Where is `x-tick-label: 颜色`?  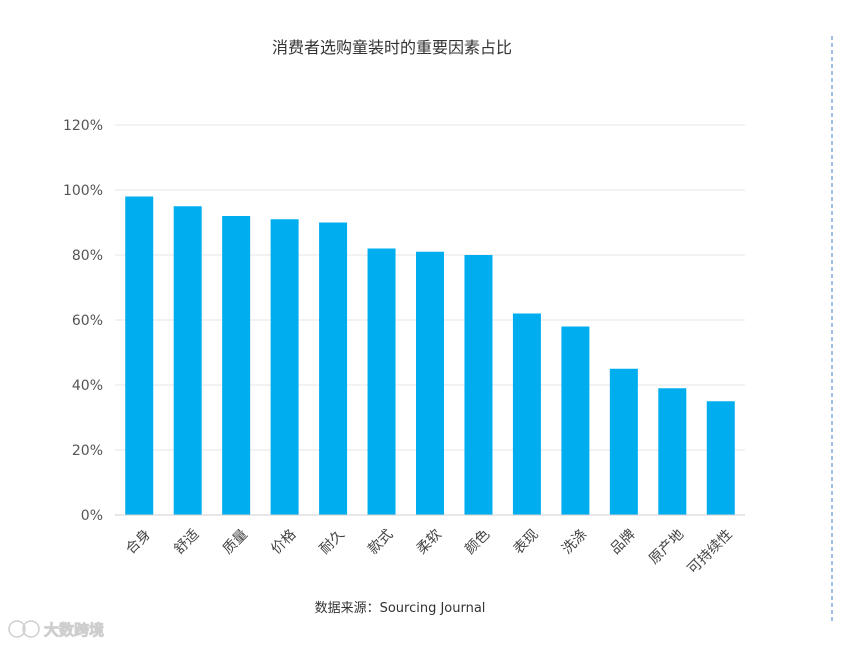 x-tick-label: 颜色 is located at coordinates (477, 542).